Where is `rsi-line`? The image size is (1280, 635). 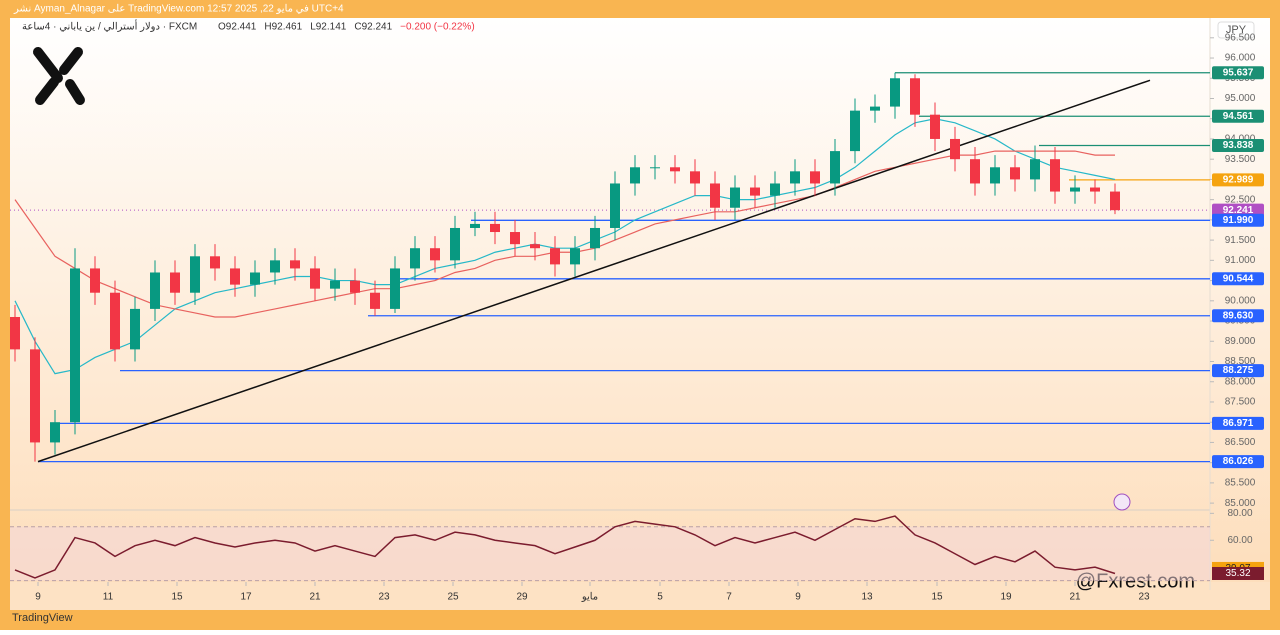
rsi-line is located at coordinates (565, 547).